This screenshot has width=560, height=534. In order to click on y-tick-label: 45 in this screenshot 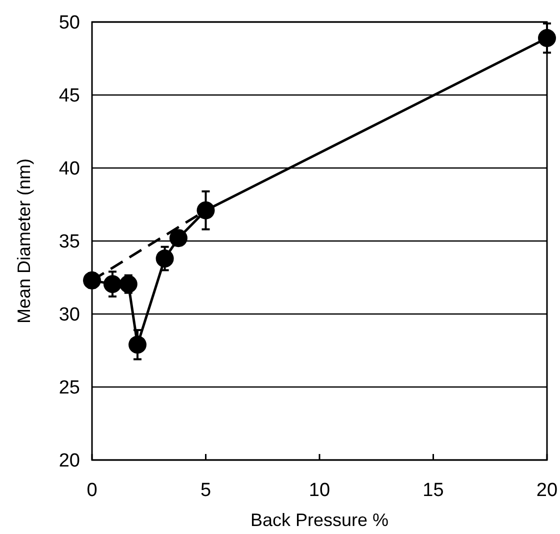, I will do `click(69, 96)`.